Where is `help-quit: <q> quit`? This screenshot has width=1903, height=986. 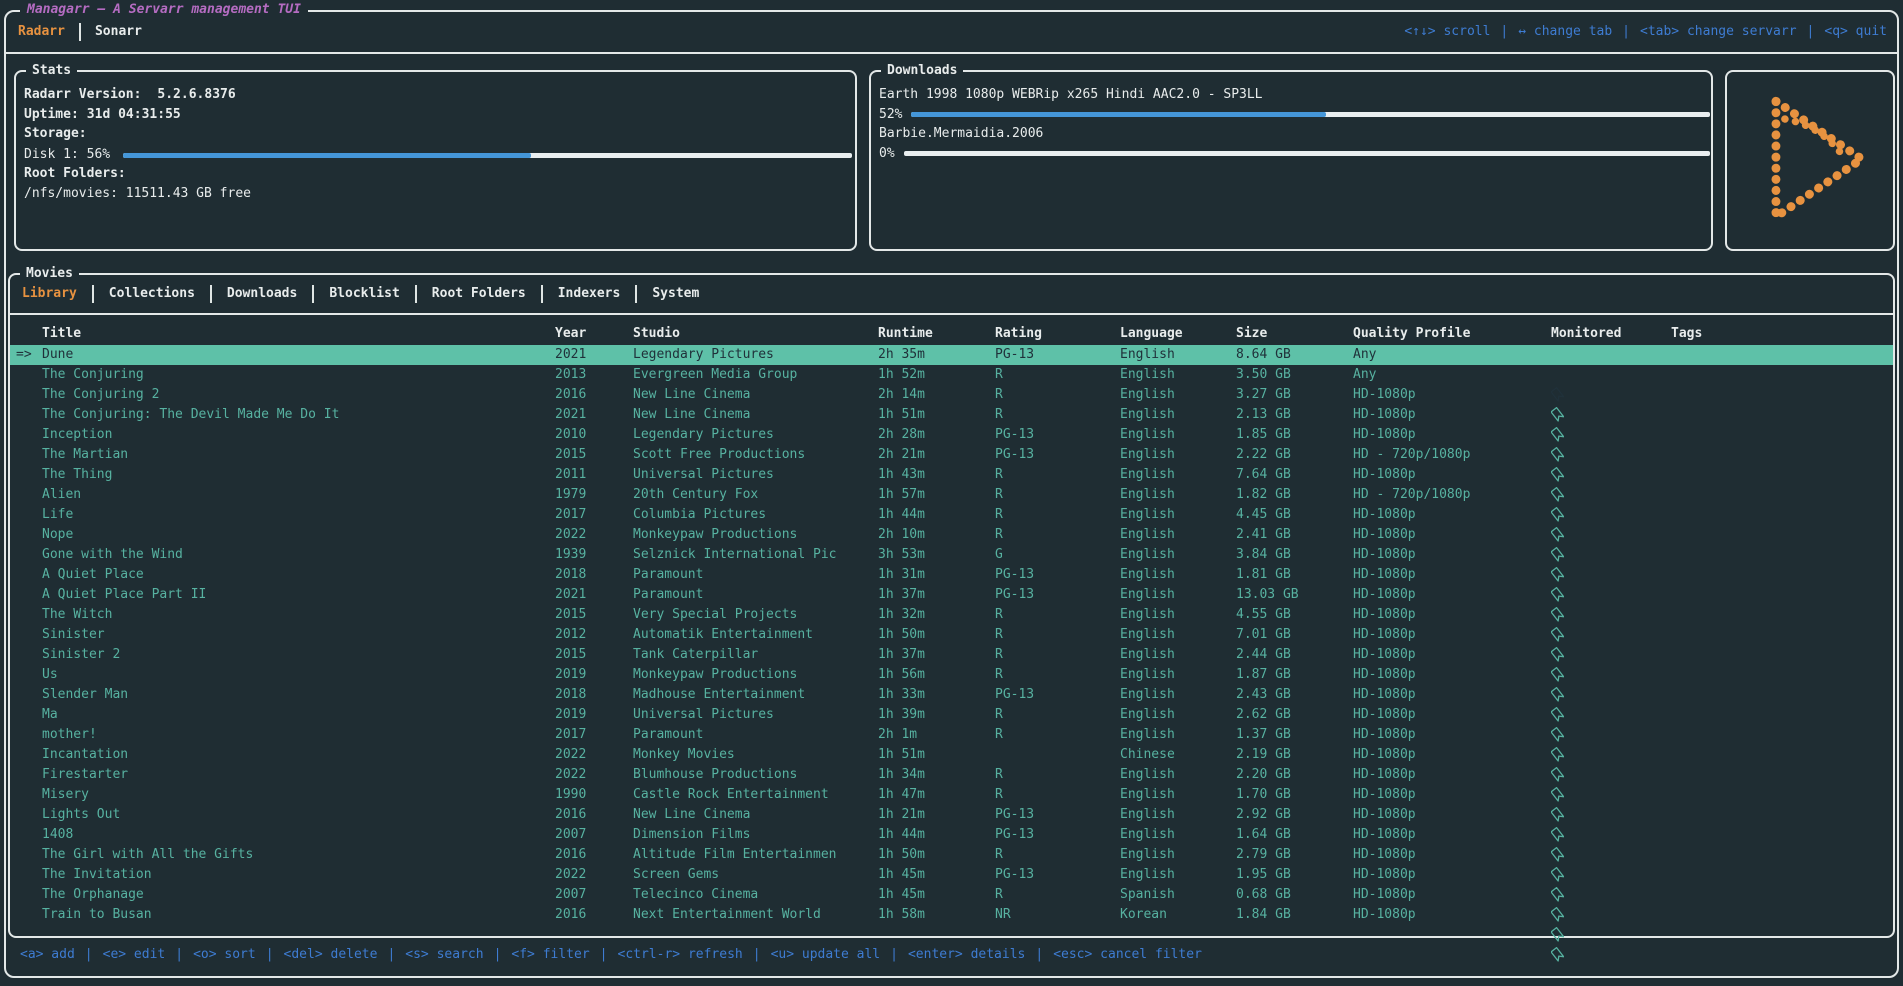 help-quit: <q> quit is located at coordinates (1855, 31).